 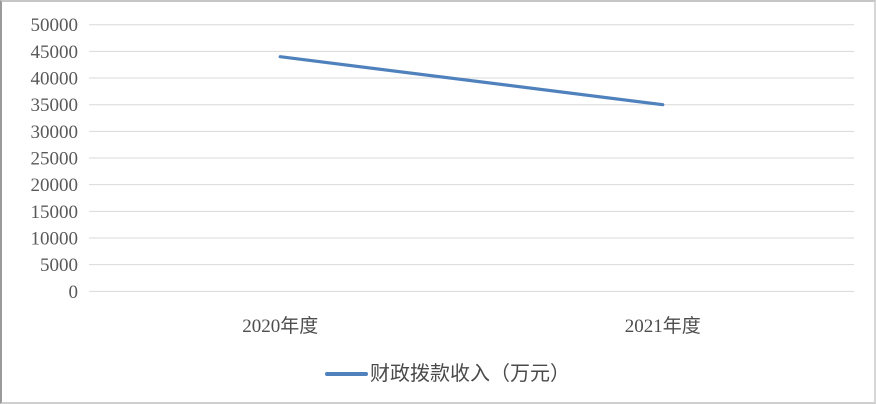 What do you see at coordinates (346, 374) in the screenshot?
I see `legend-line-swatch` at bounding box center [346, 374].